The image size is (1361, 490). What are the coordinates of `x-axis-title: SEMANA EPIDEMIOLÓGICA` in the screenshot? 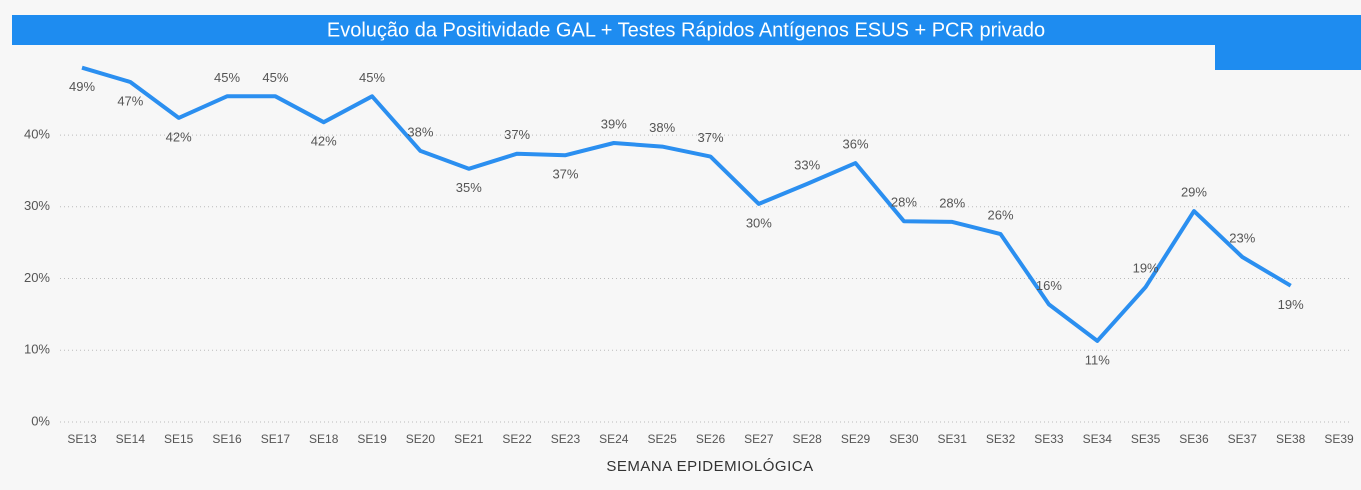 It's located at (709, 466).